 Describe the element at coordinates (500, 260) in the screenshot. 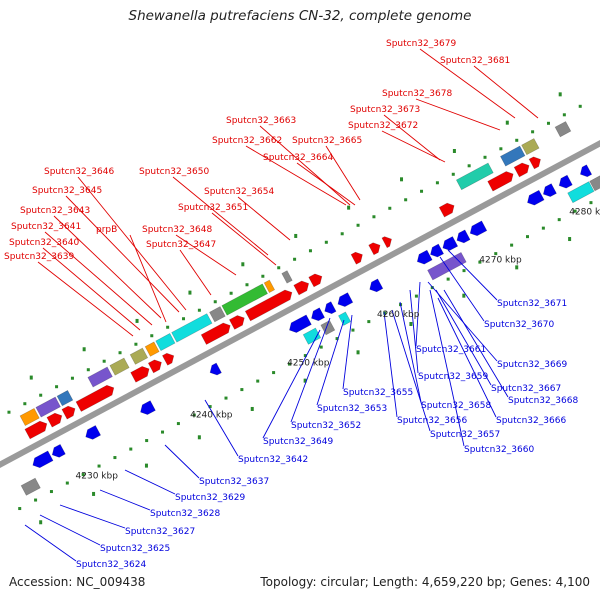

I see `scale-label: 4270 kbp` at that location.